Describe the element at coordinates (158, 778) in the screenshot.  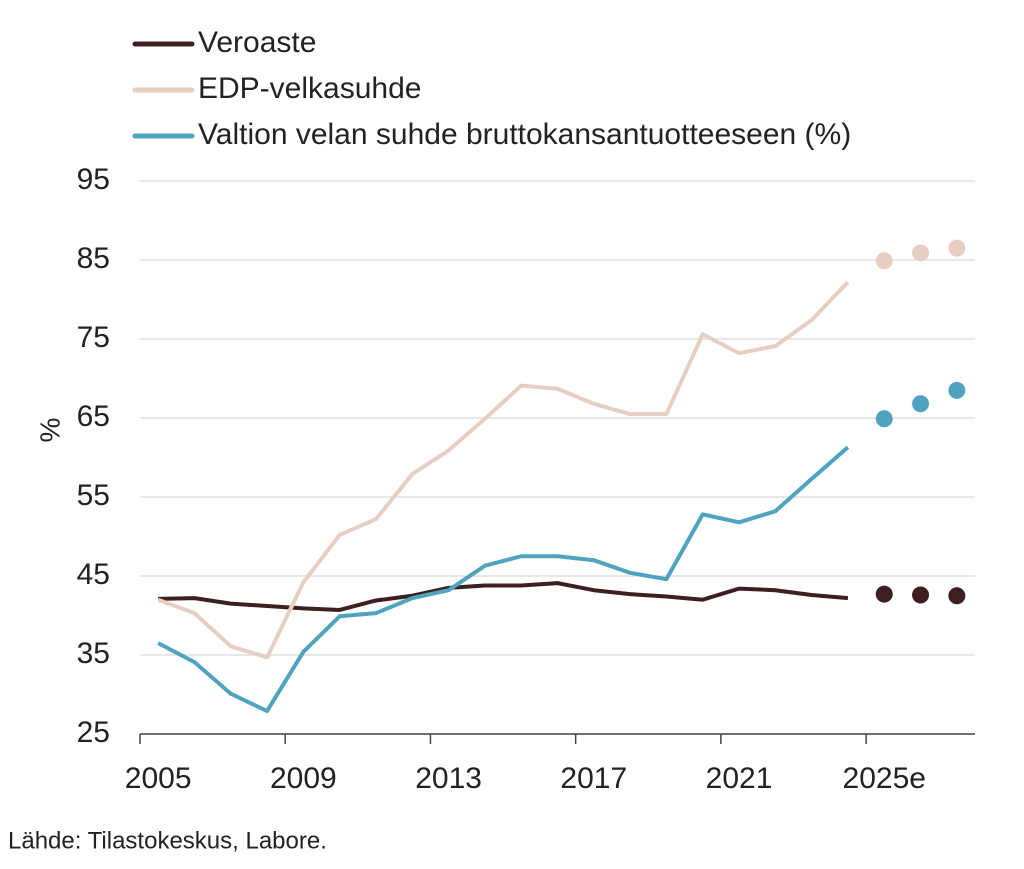
I see `x-tick-label: 2005` at that location.